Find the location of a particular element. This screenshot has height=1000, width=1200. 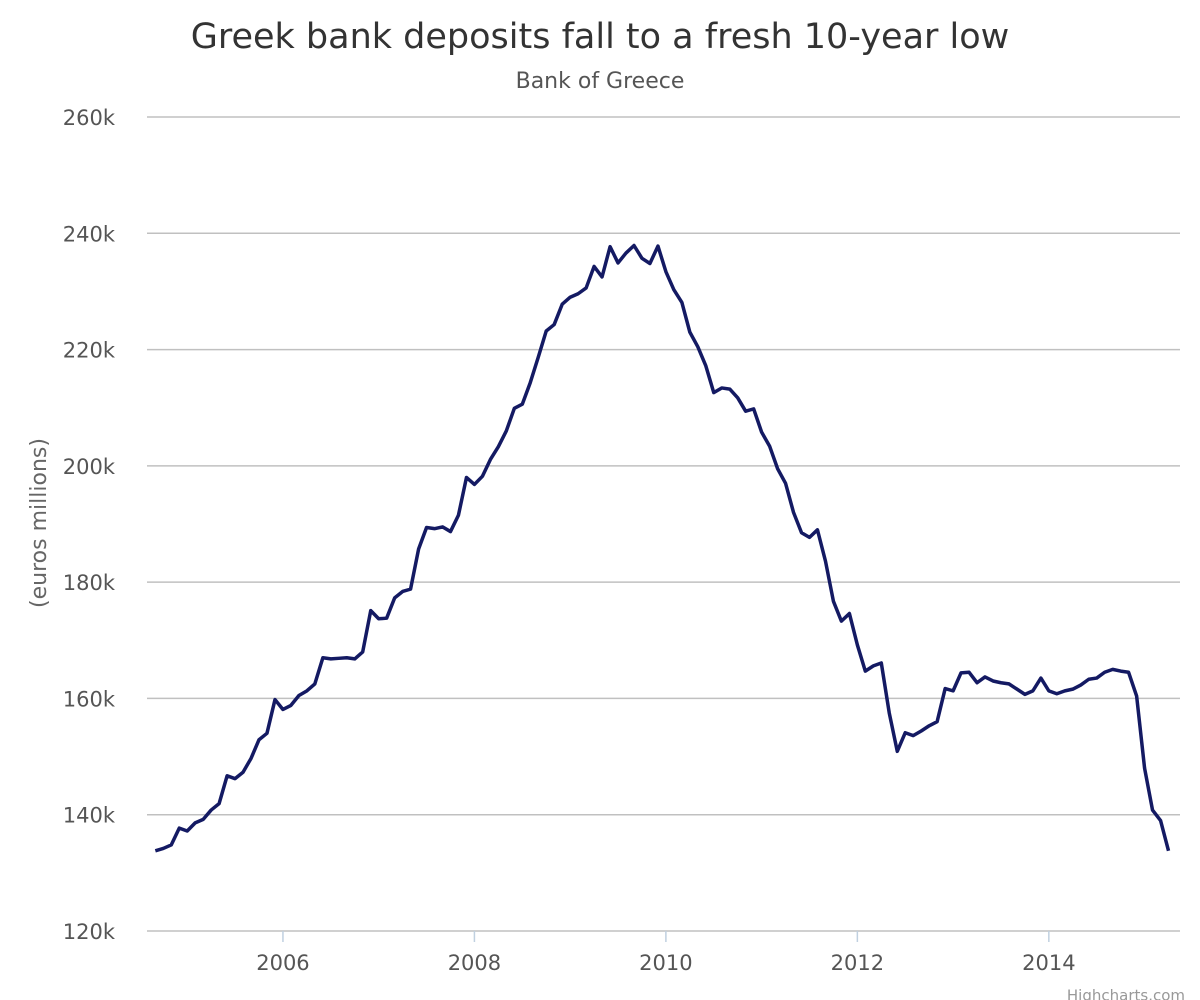

x-tick-label: 2008 is located at coordinates (474, 963).